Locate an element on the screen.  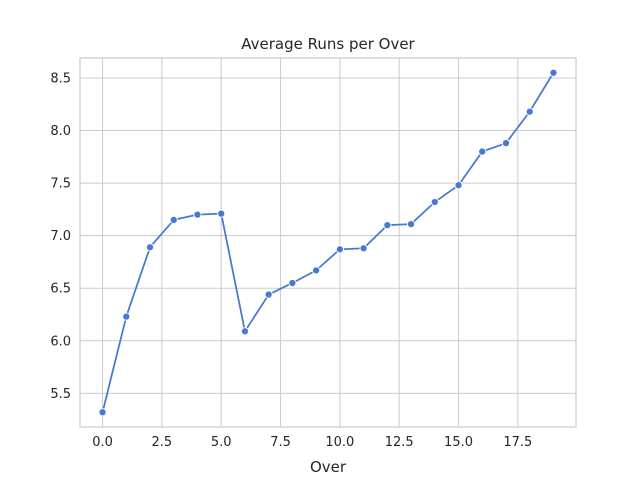
x-tick-label: 17.5 is located at coordinates (517, 442).